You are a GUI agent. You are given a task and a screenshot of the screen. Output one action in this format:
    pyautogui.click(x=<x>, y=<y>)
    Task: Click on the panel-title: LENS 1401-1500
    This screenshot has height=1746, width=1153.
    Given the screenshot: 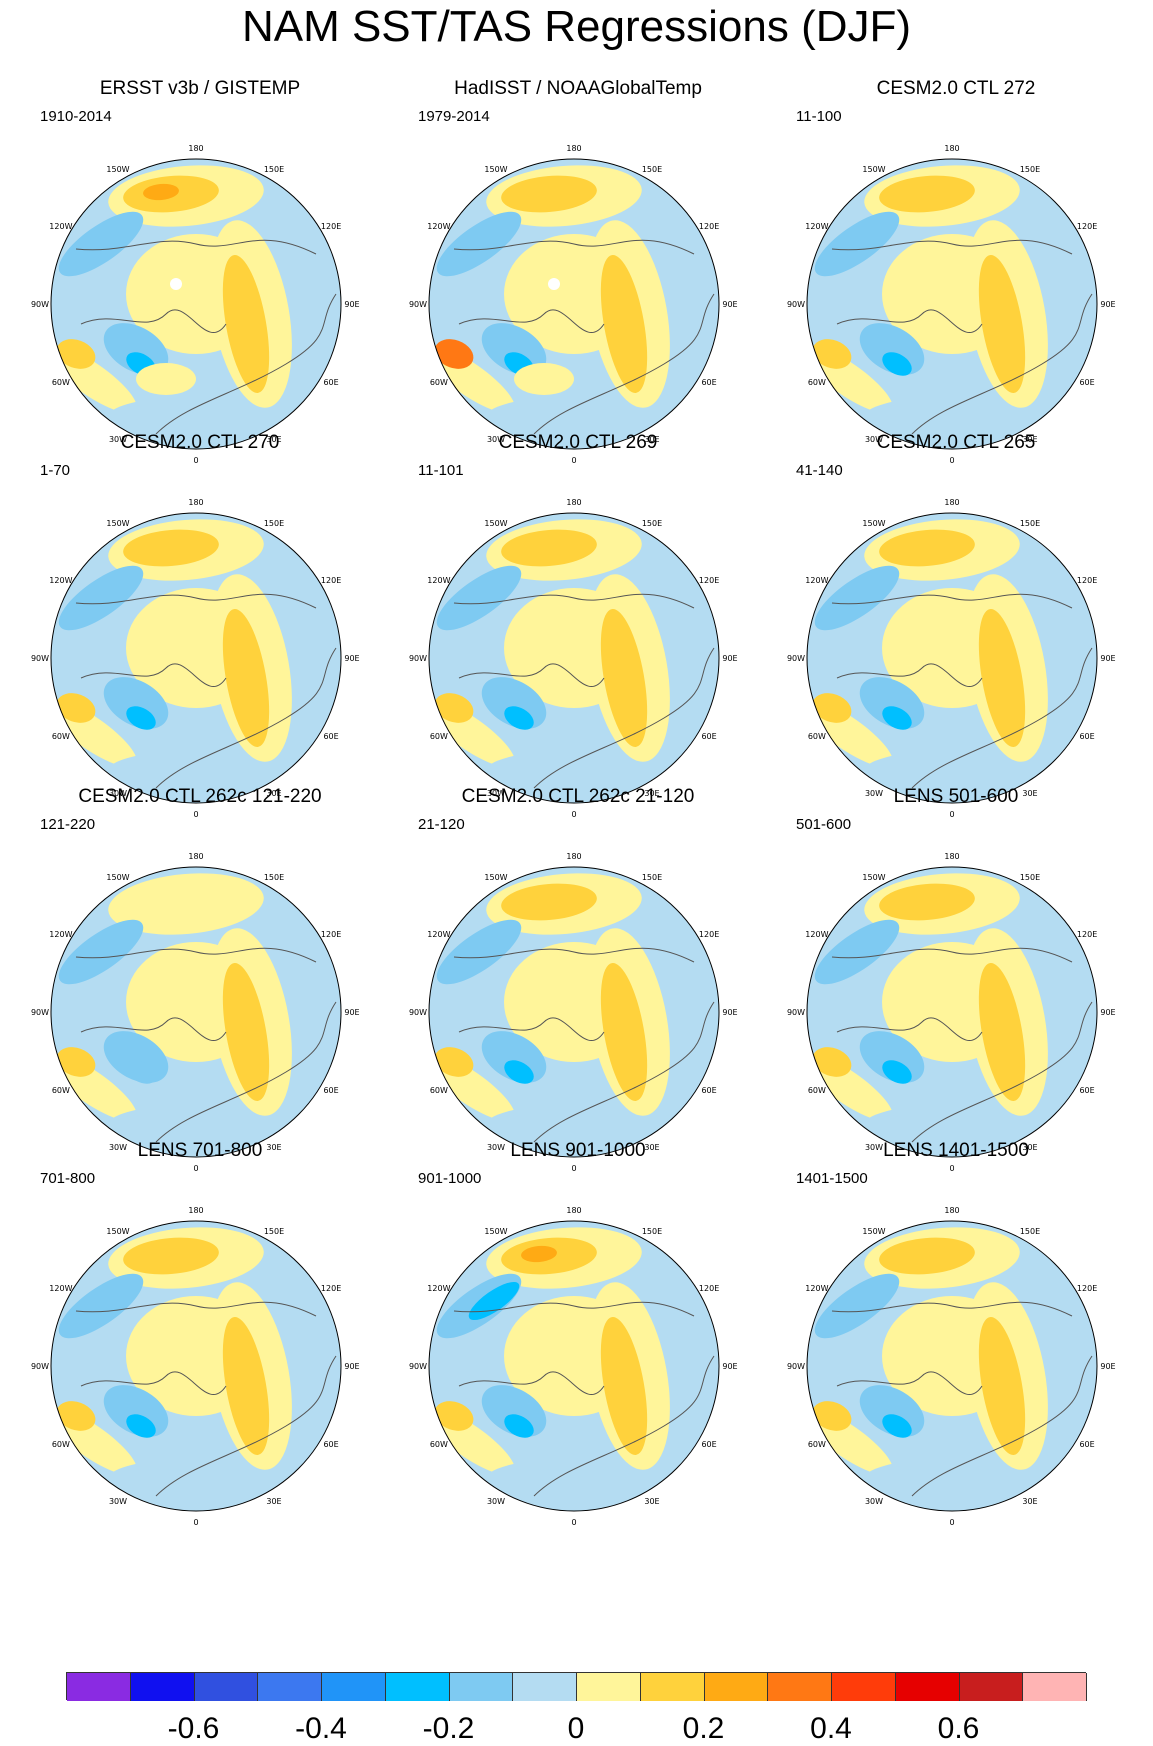 What is the action you would take?
    pyautogui.click(x=956, y=1150)
    